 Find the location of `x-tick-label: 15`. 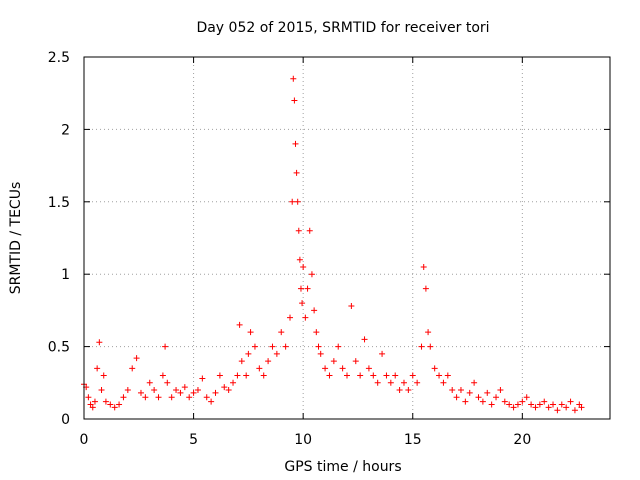

x-tick-label: 15 is located at coordinates (413, 440).